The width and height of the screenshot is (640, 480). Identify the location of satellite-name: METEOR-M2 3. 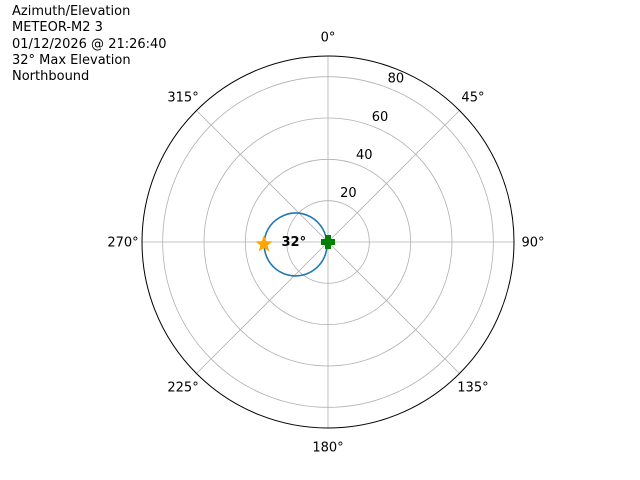
(57, 28).